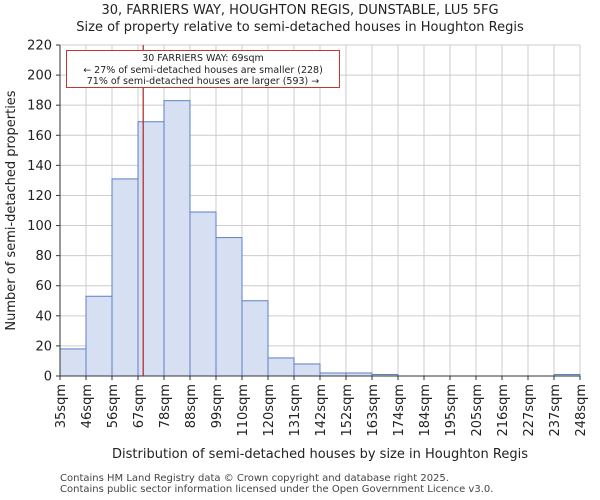 This screenshot has height=500, width=600. I want to click on x-tick-label: 78sqm, so click(165, 406).